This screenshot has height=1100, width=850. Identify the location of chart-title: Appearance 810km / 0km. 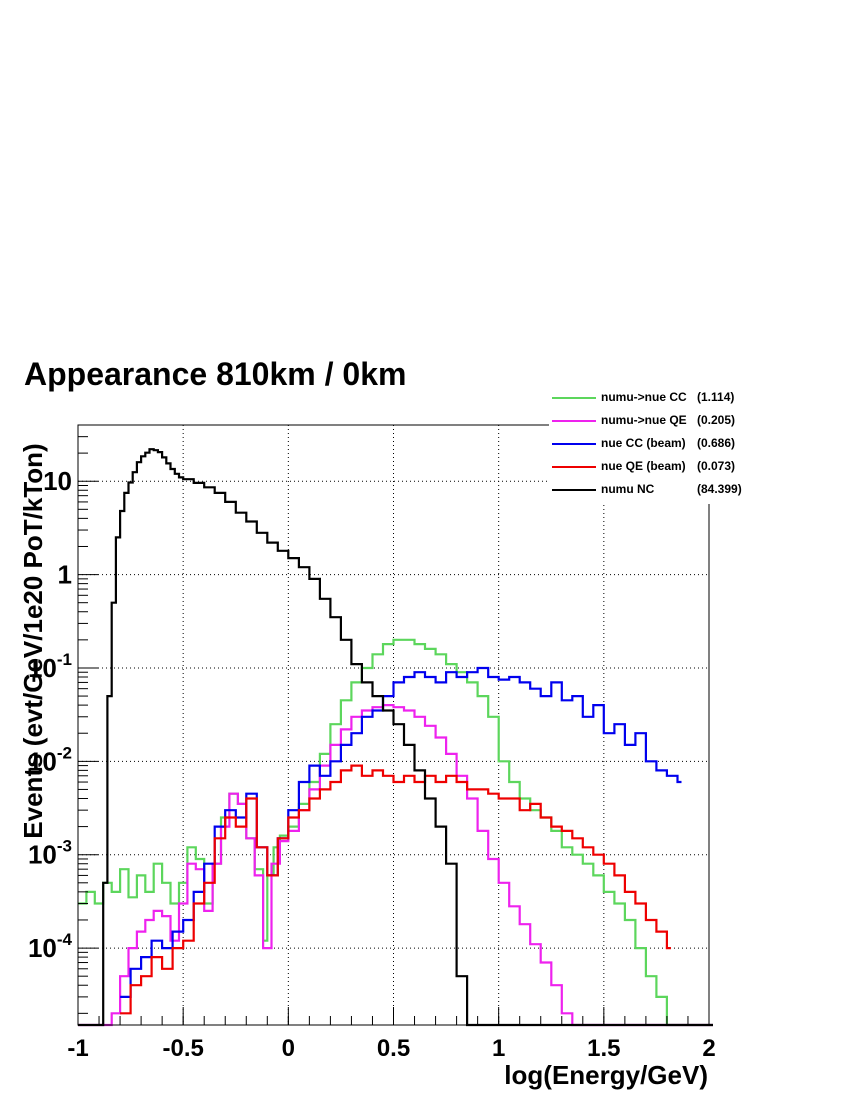
(215, 374).